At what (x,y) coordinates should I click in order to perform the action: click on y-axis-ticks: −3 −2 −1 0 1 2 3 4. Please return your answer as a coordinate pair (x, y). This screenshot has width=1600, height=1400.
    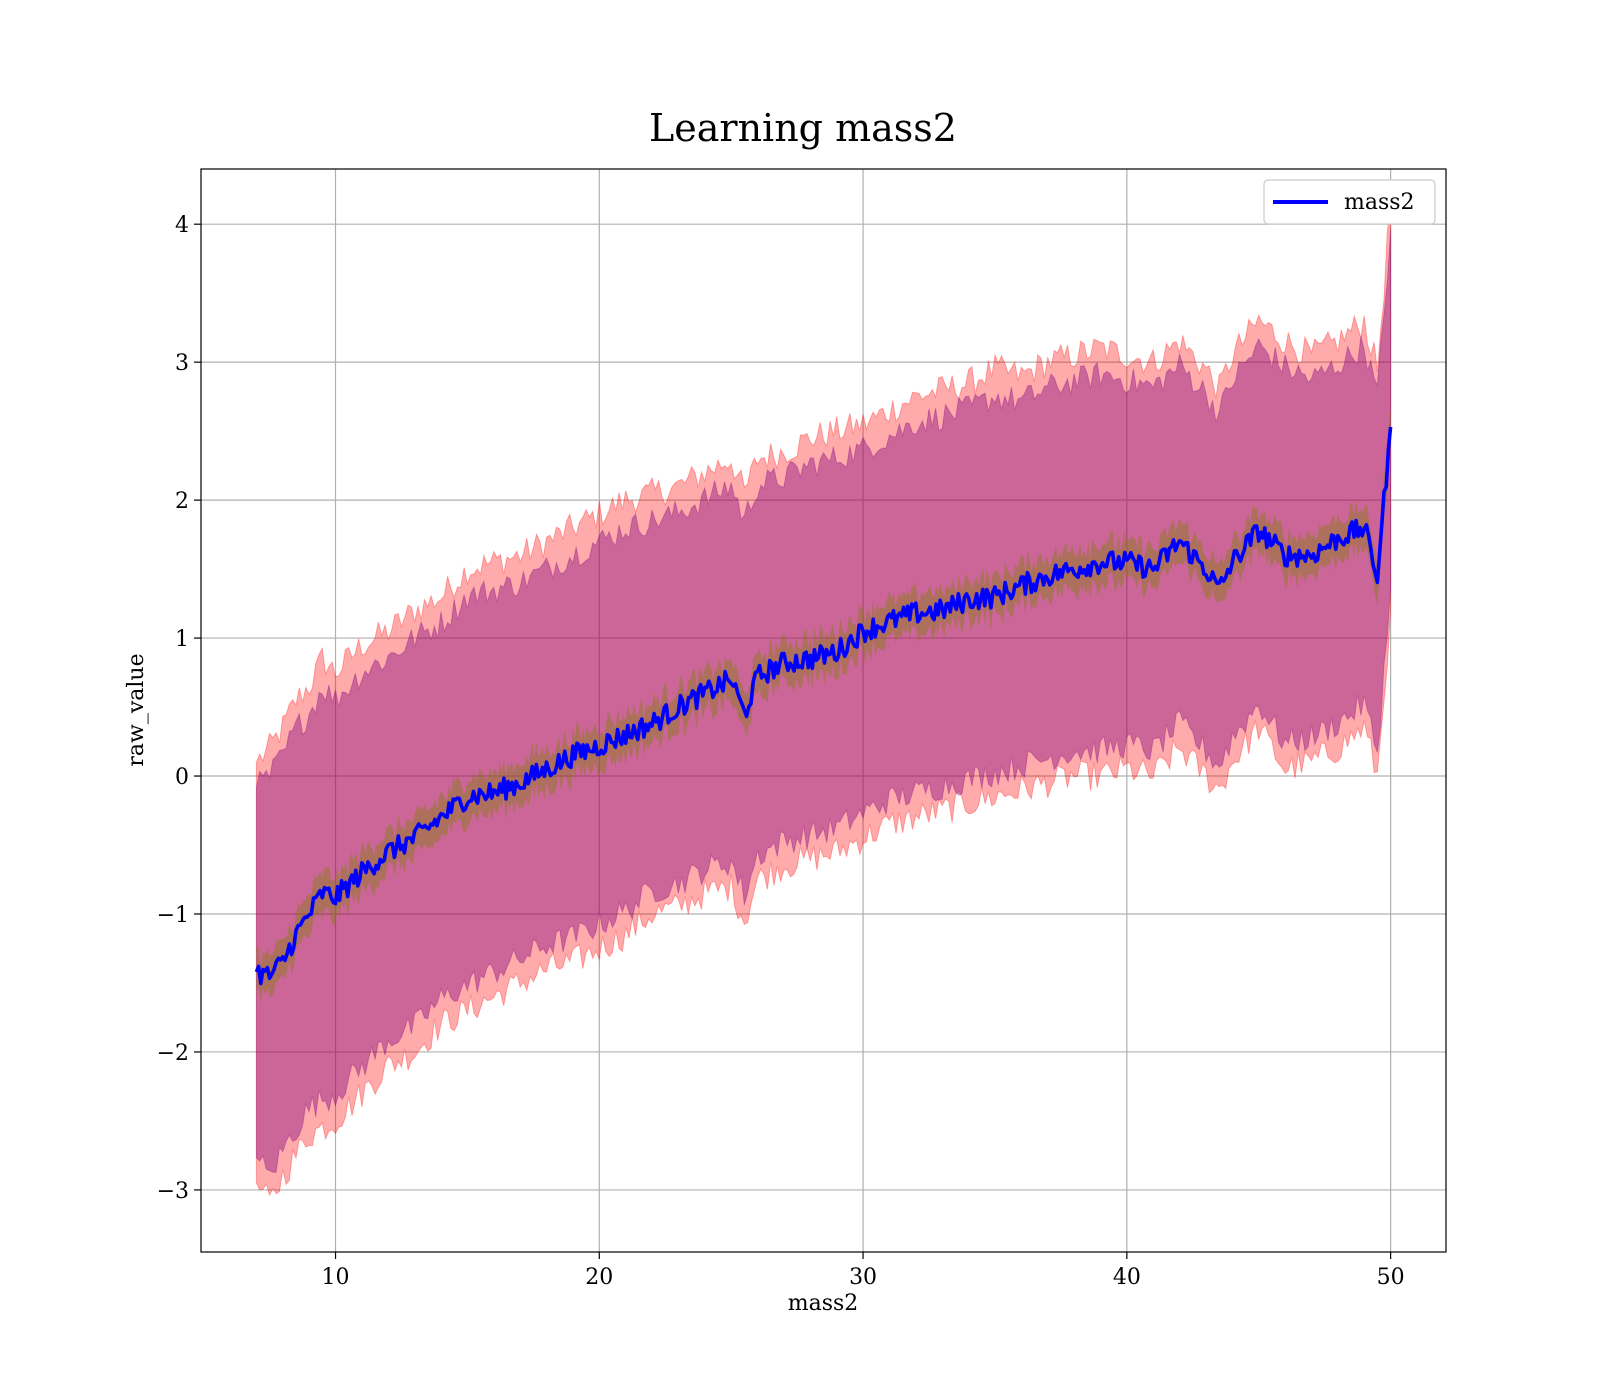
    Looking at the image, I should click on (179, 708).